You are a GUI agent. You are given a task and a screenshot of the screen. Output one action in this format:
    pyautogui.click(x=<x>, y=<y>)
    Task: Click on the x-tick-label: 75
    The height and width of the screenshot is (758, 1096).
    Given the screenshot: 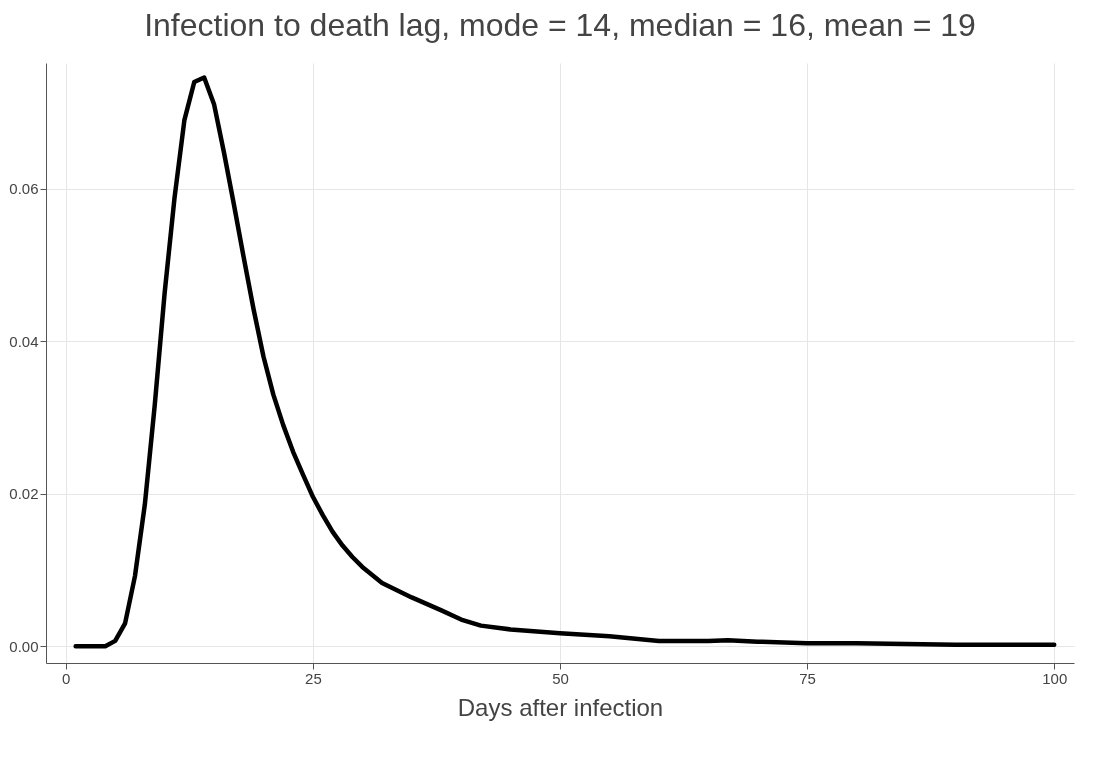 What is the action you would take?
    pyautogui.click(x=807, y=678)
    